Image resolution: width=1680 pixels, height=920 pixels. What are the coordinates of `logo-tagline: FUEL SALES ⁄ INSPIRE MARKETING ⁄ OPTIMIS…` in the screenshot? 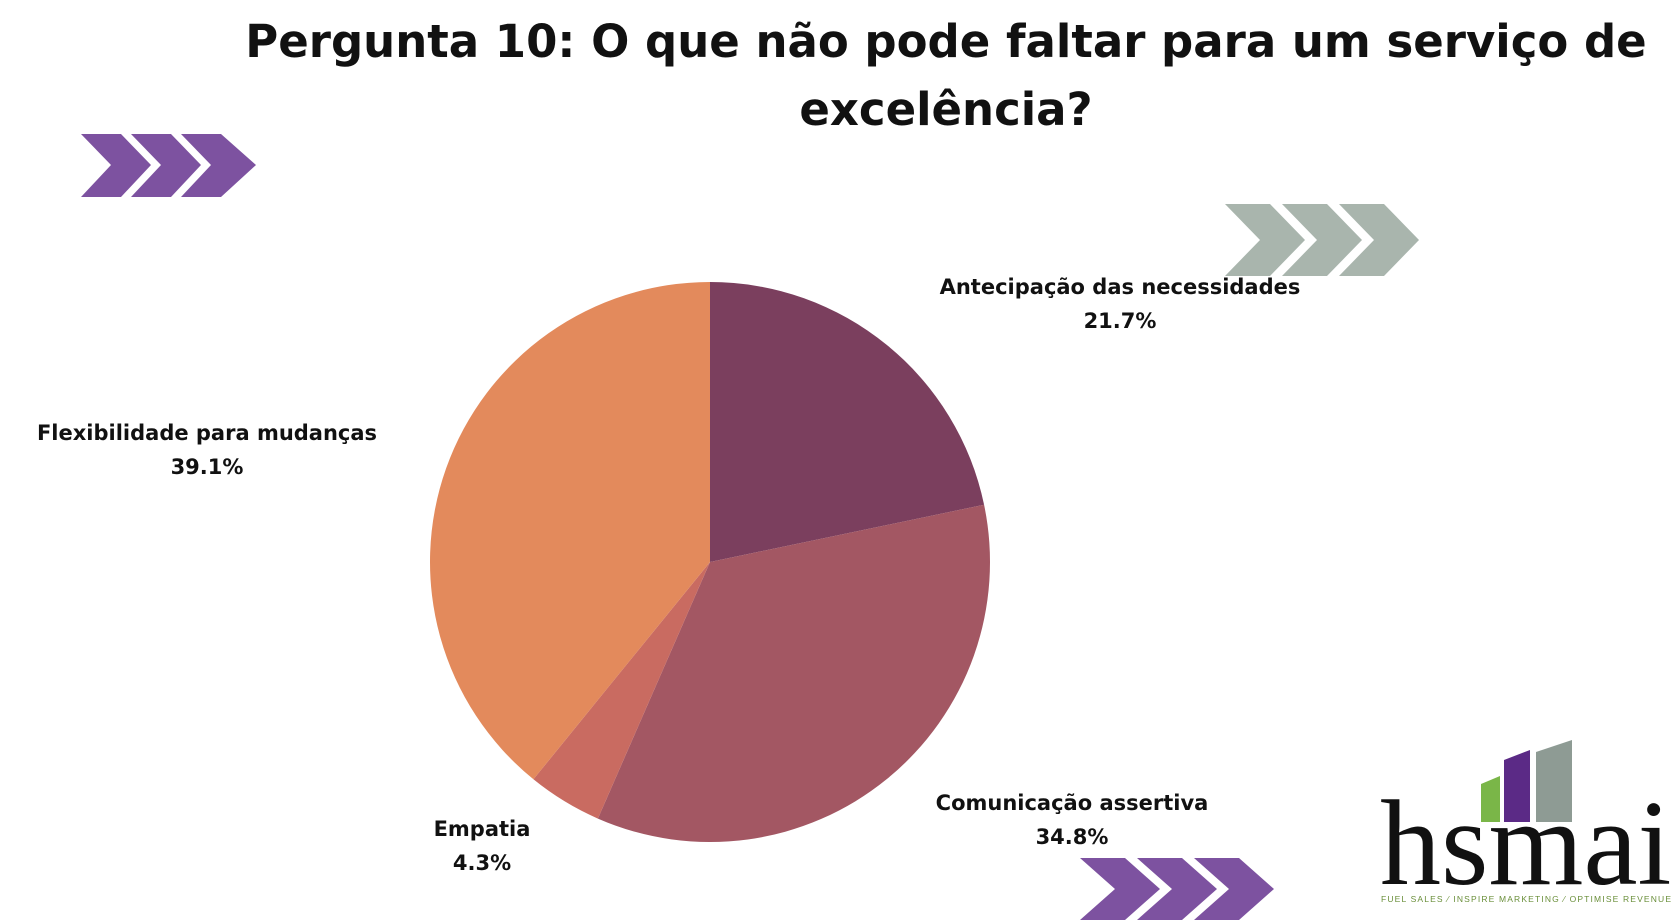 It's located at (1526, 899).